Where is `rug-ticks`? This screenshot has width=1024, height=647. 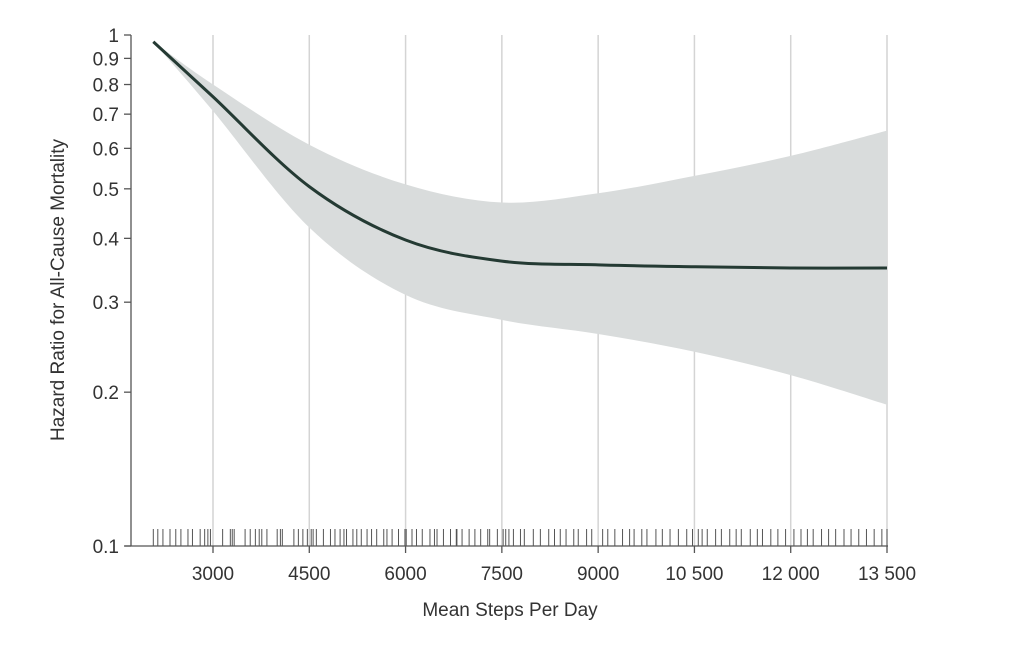 rug-ticks is located at coordinates (520, 537).